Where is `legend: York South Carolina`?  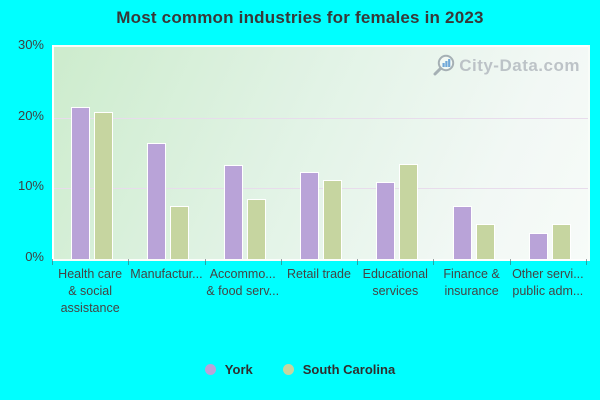 legend: York South Carolina is located at coordinates (300, 369).